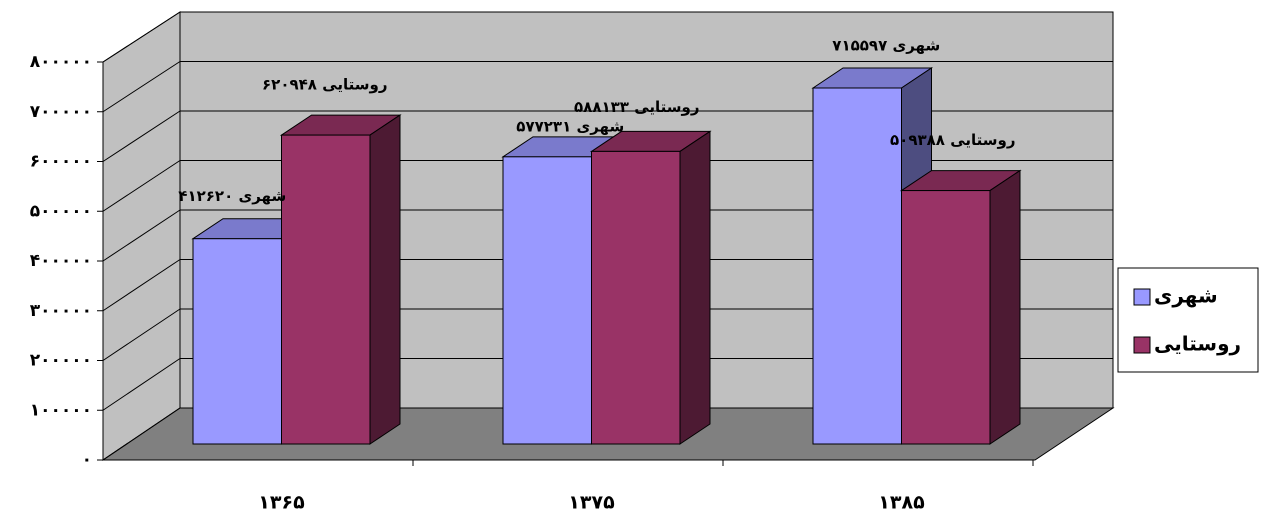 This screenshot has height=510, width=1263. What do you see at coordinates (1188, 320) in the screenshot?
I see `legend` at bounding box center [1188, 320].